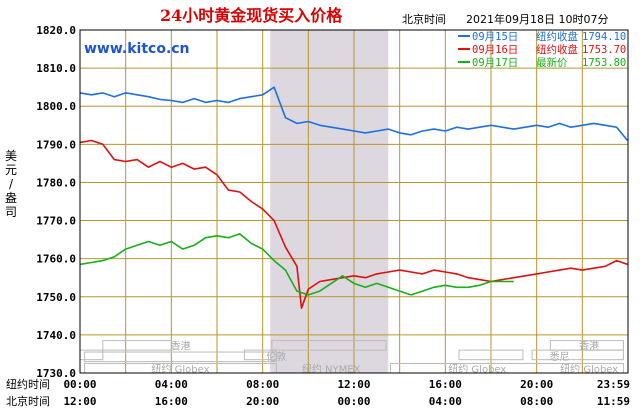 Image resolution: width=644 pixels, height=416 pixels. Describe the element at coordinates (56, 373) in the screenshot. I see `y-tick-label: 1730.0` at that location.